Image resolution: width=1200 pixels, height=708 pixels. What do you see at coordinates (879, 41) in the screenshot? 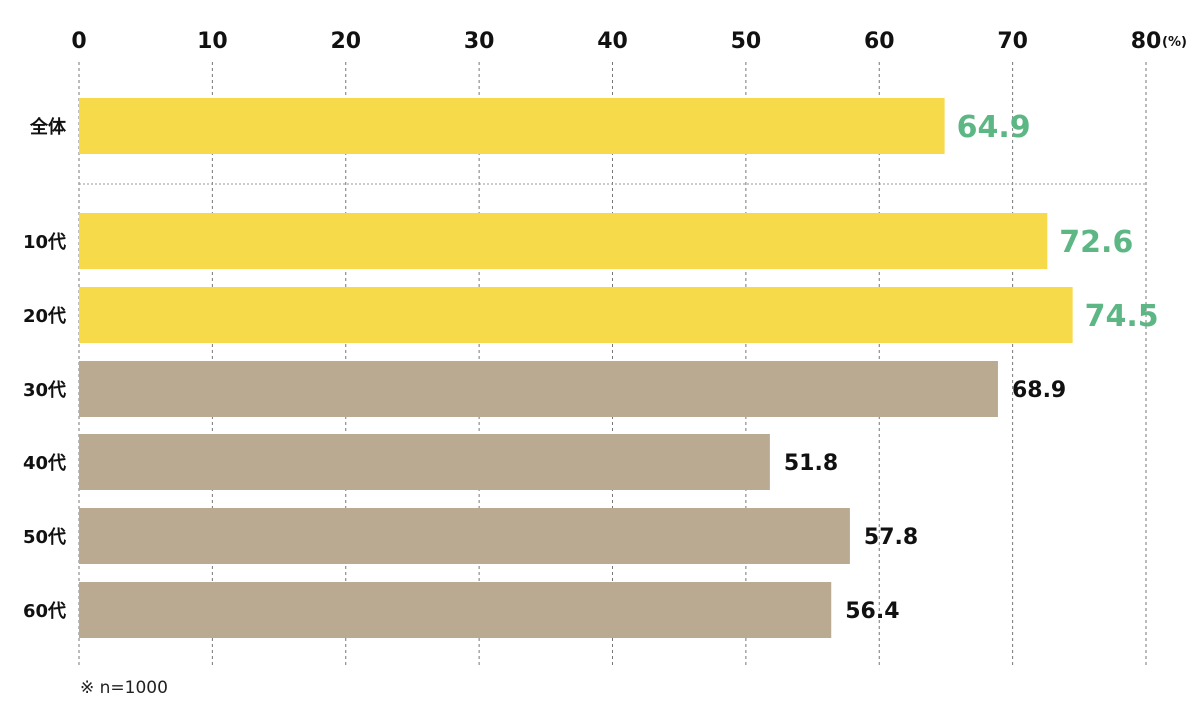
I see `x-tick-label: 60` at bounding box center [879, 41].